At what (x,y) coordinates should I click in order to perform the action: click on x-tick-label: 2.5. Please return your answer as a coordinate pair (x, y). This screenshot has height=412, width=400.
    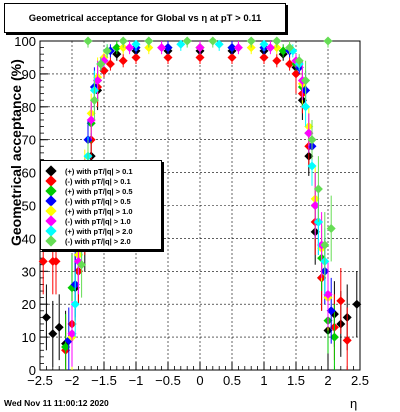
    Looking at the image, I should click on (360, 380).